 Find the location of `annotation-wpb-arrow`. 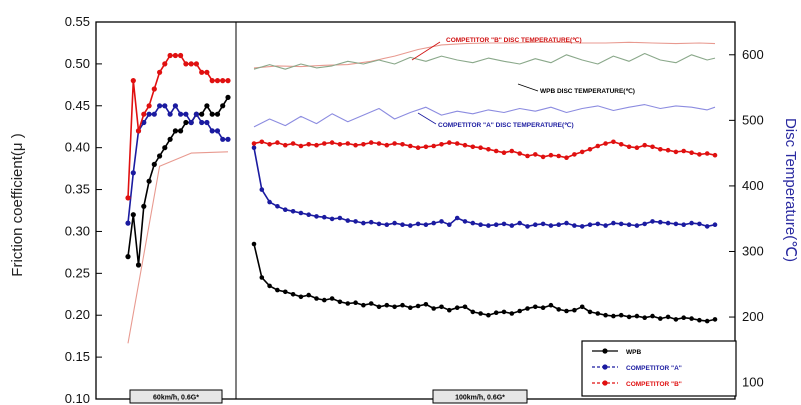

annotation-wpb-arrow is located at coordinates (528, 87).